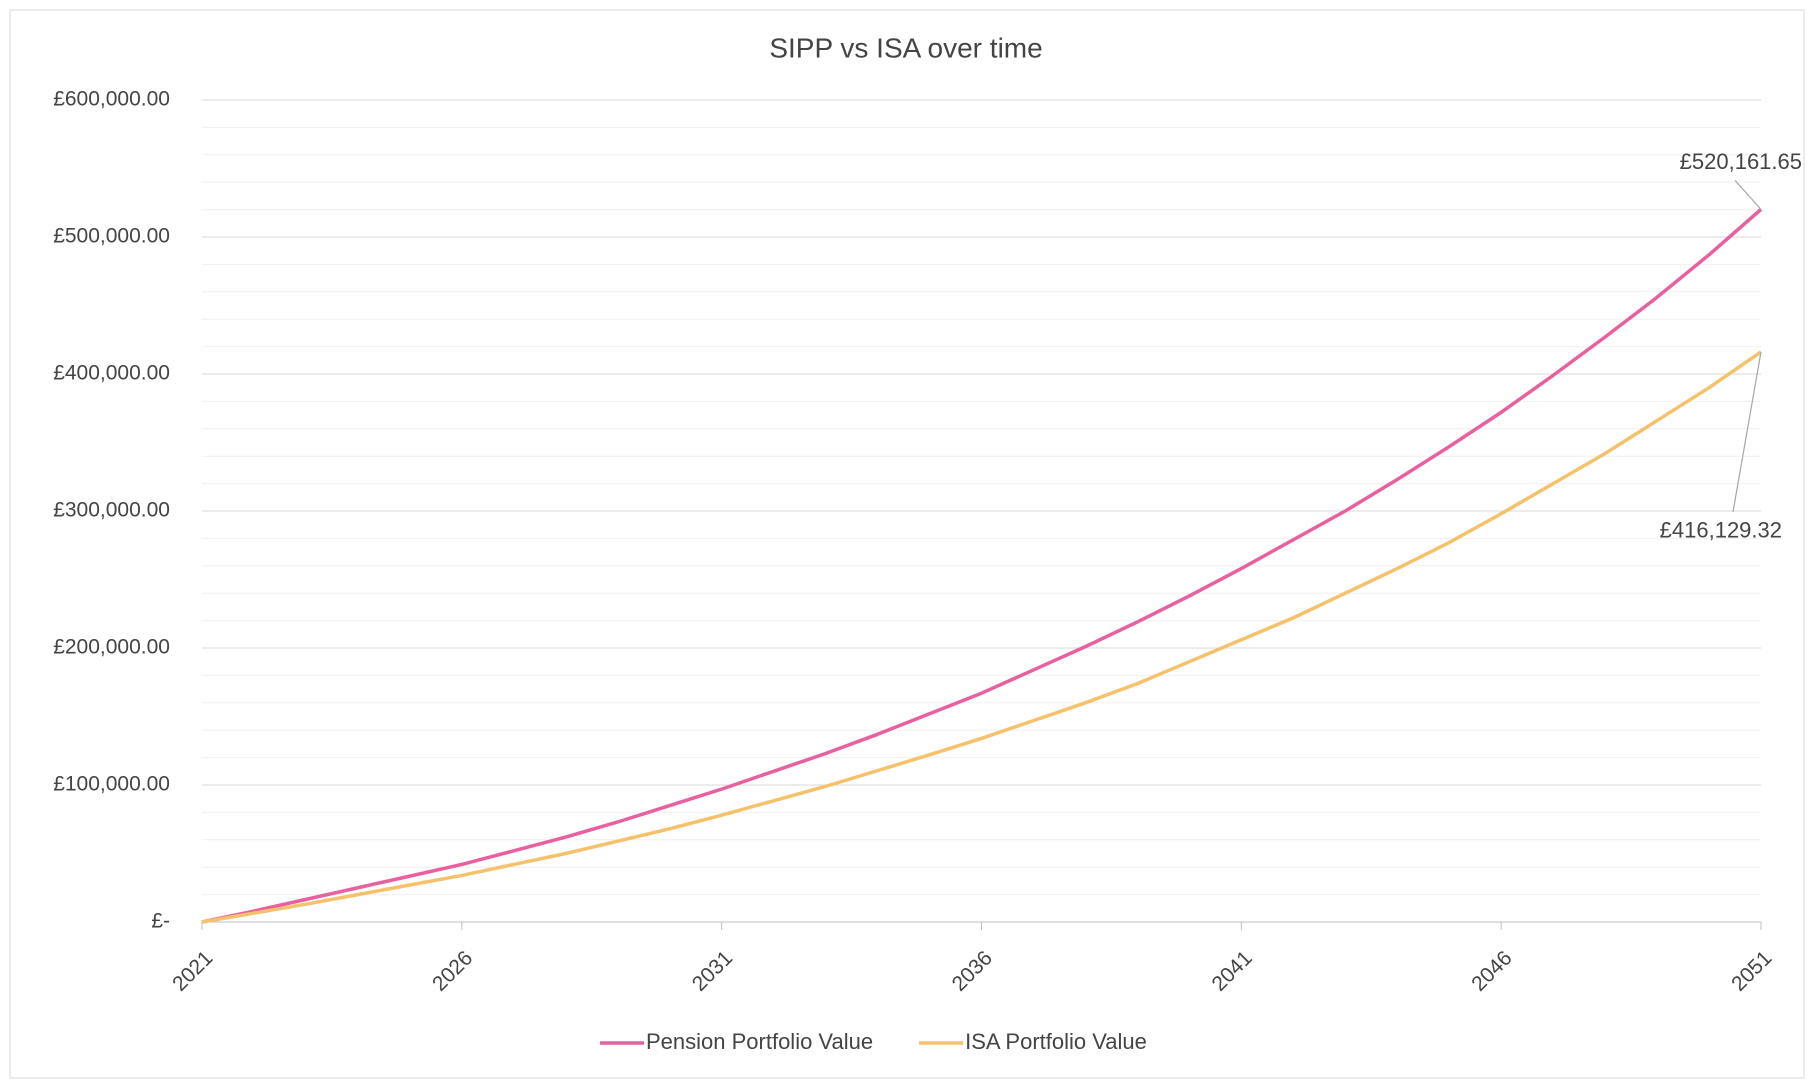  I want to click on chart-title: SIPP vs ISA over time, so click(905, 47).